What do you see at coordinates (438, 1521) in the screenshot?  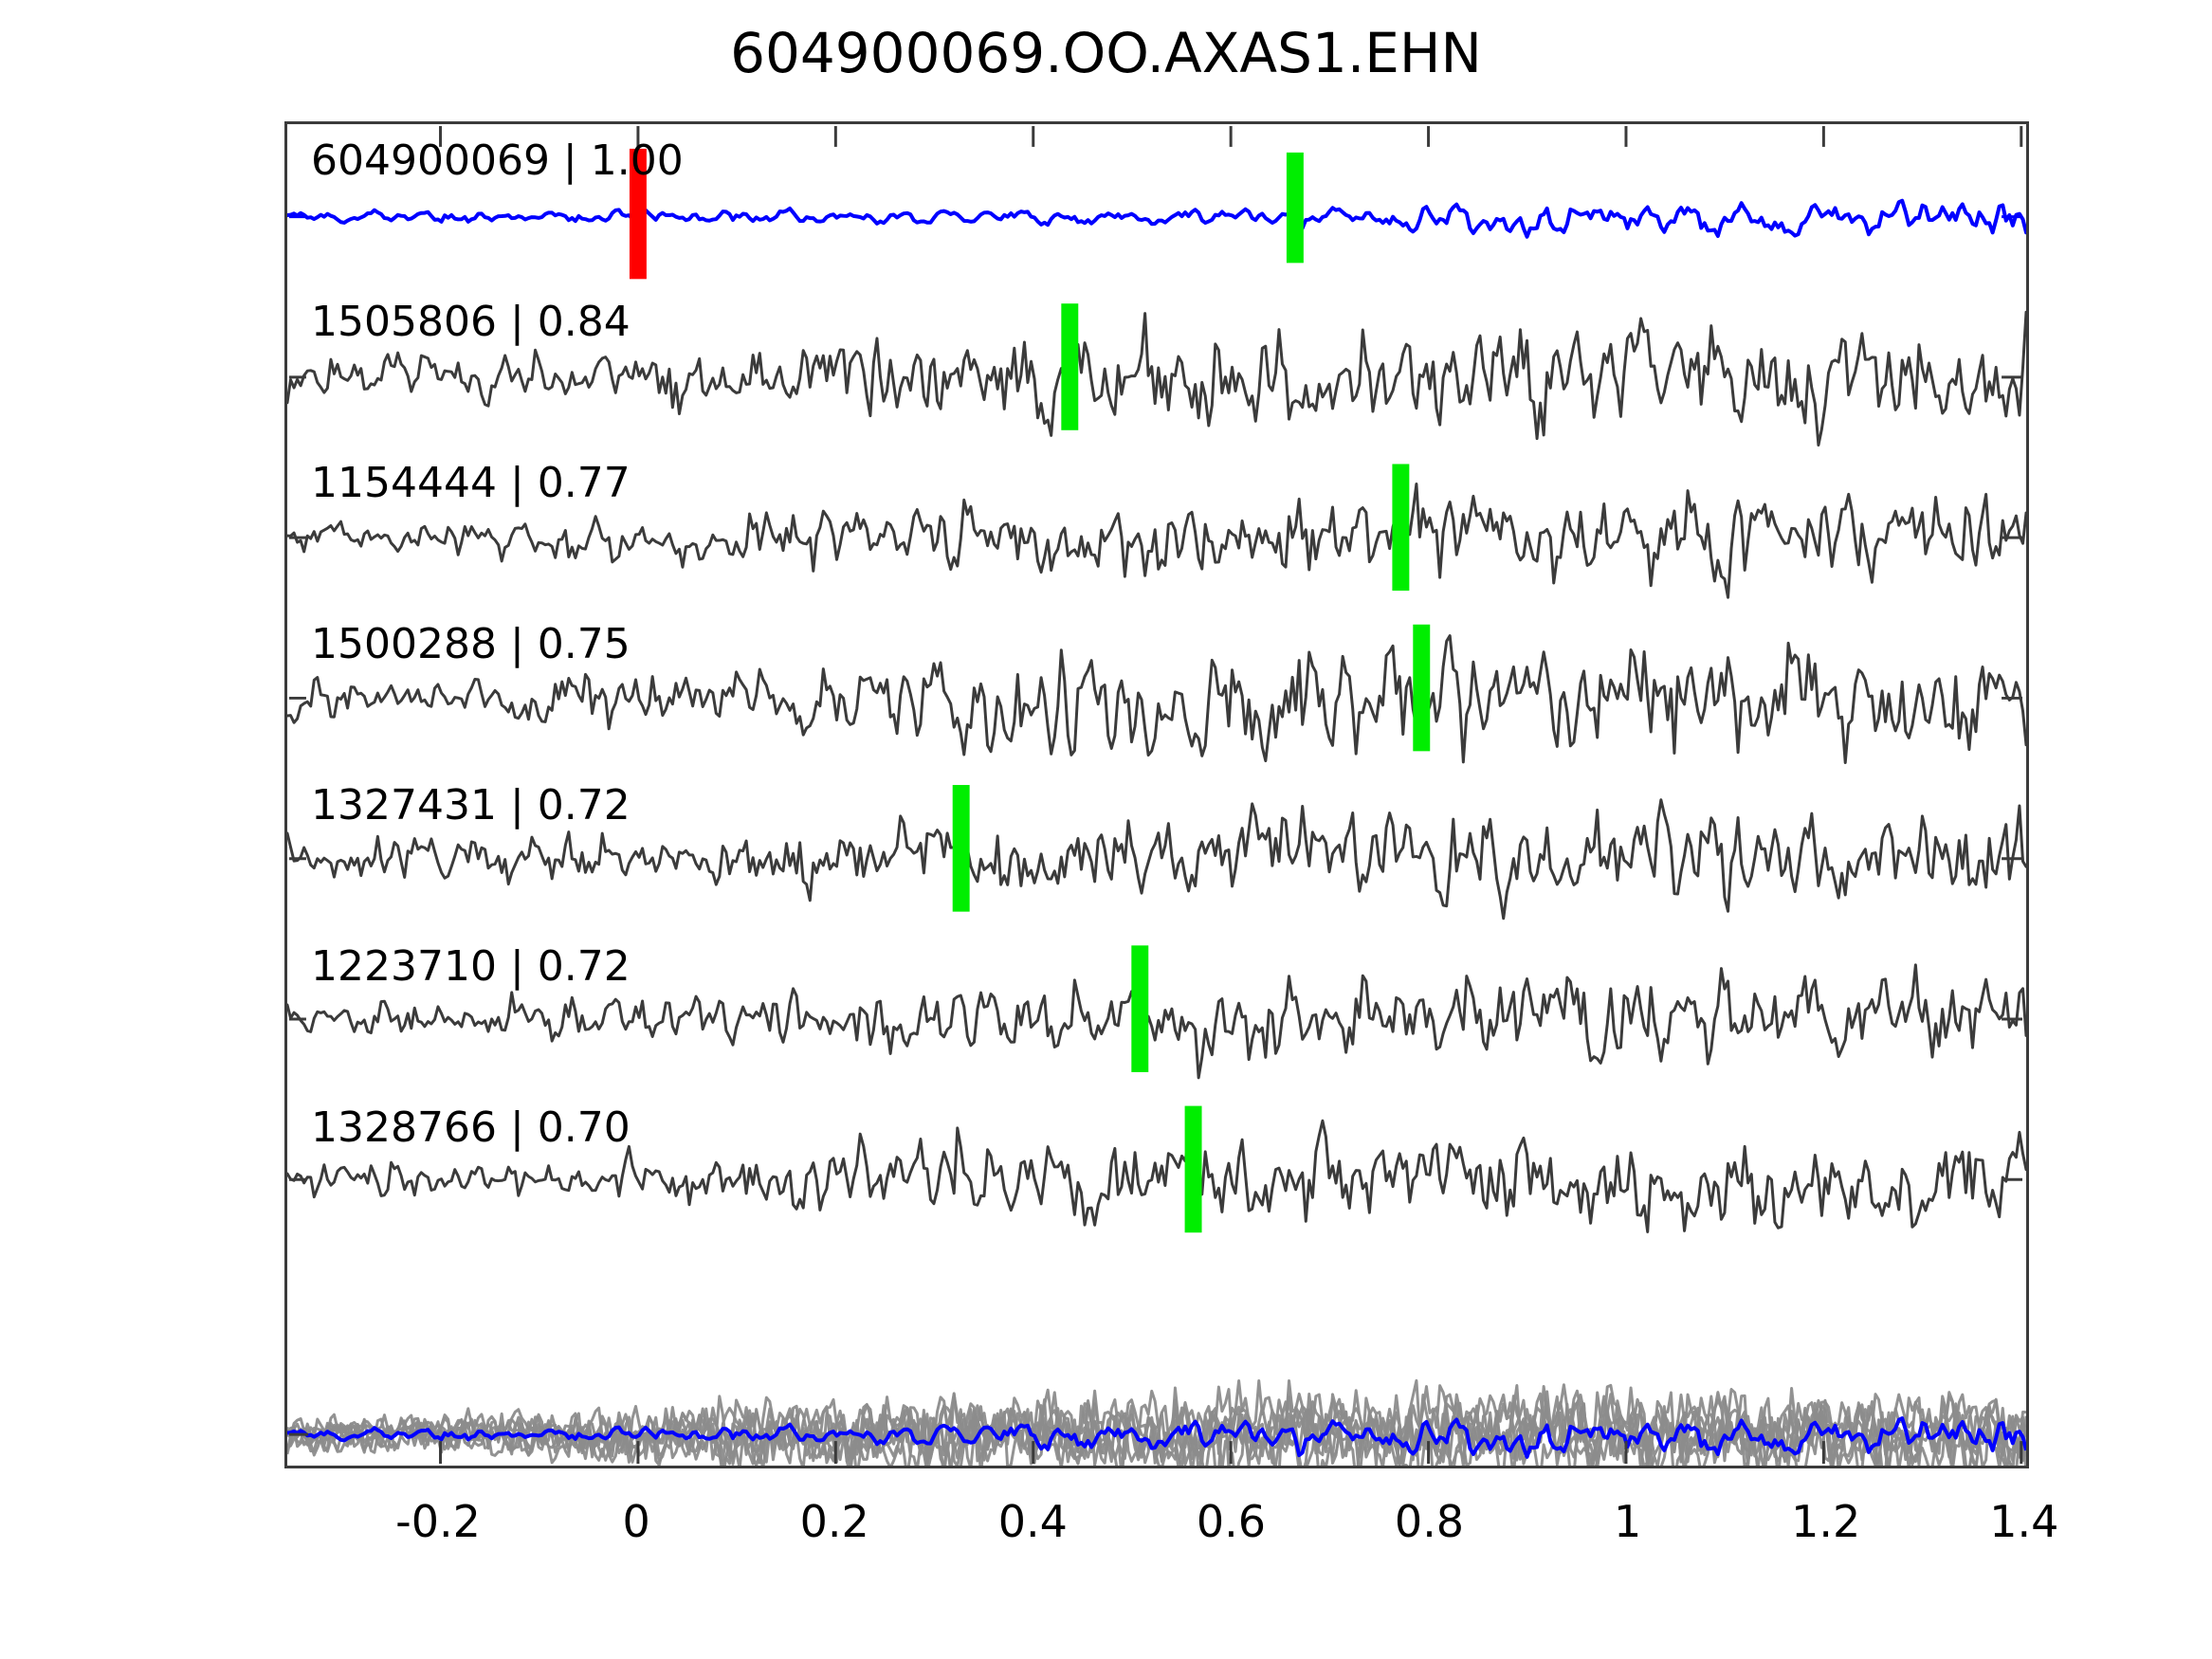 I see `xtick-label-0: -0.2` at bounding box center [438, 1521].